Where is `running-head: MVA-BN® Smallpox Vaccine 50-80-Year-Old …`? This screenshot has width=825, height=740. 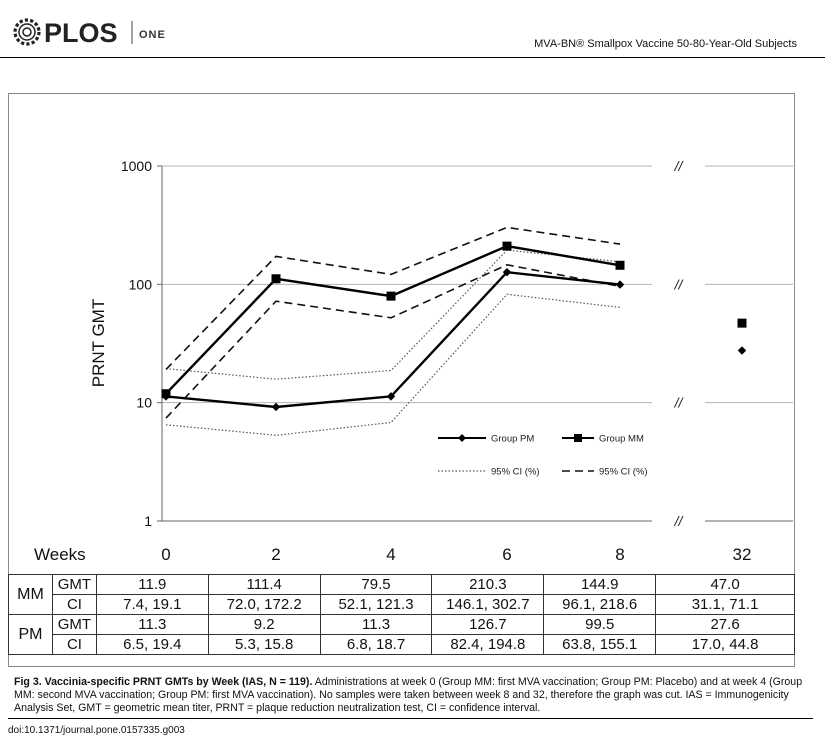
running-head: MVA-BN® Smallpox Vaccine 50-80-Year-Old … is located at coordinates (665, 44).